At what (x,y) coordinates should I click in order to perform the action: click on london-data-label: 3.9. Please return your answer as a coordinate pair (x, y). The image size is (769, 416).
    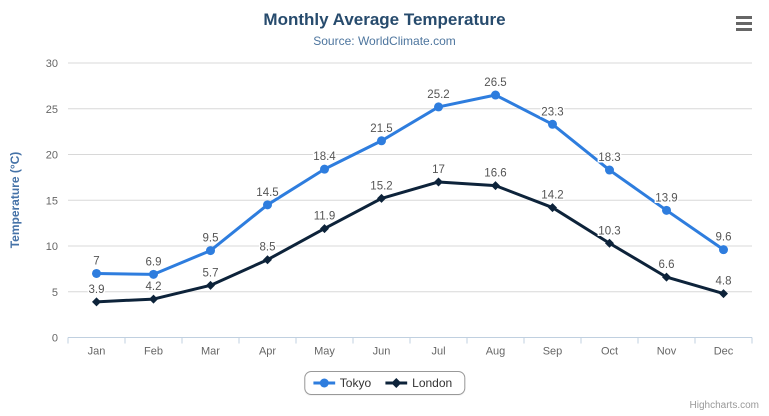
    Looking at the image, I should click on (97, 290).